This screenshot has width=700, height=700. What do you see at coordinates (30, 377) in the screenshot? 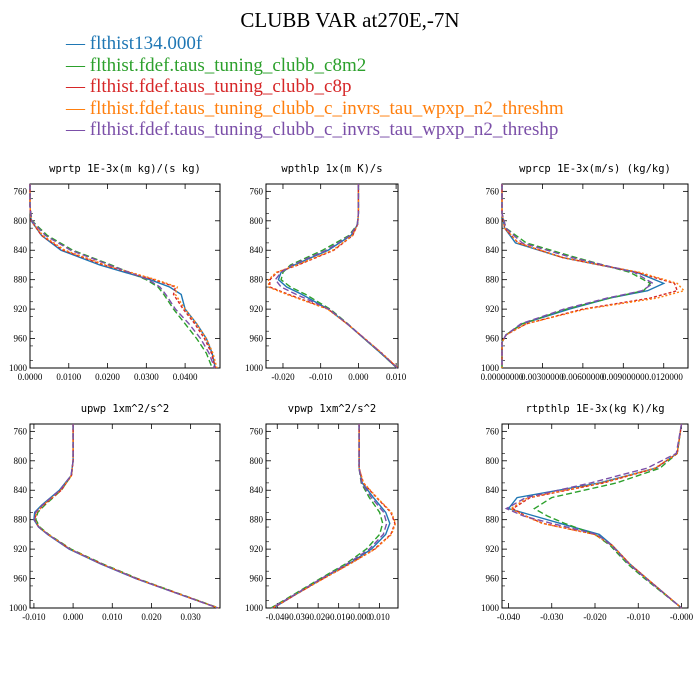
I see `x-tick-label: 0.0000` at bounding box center [30, 377].